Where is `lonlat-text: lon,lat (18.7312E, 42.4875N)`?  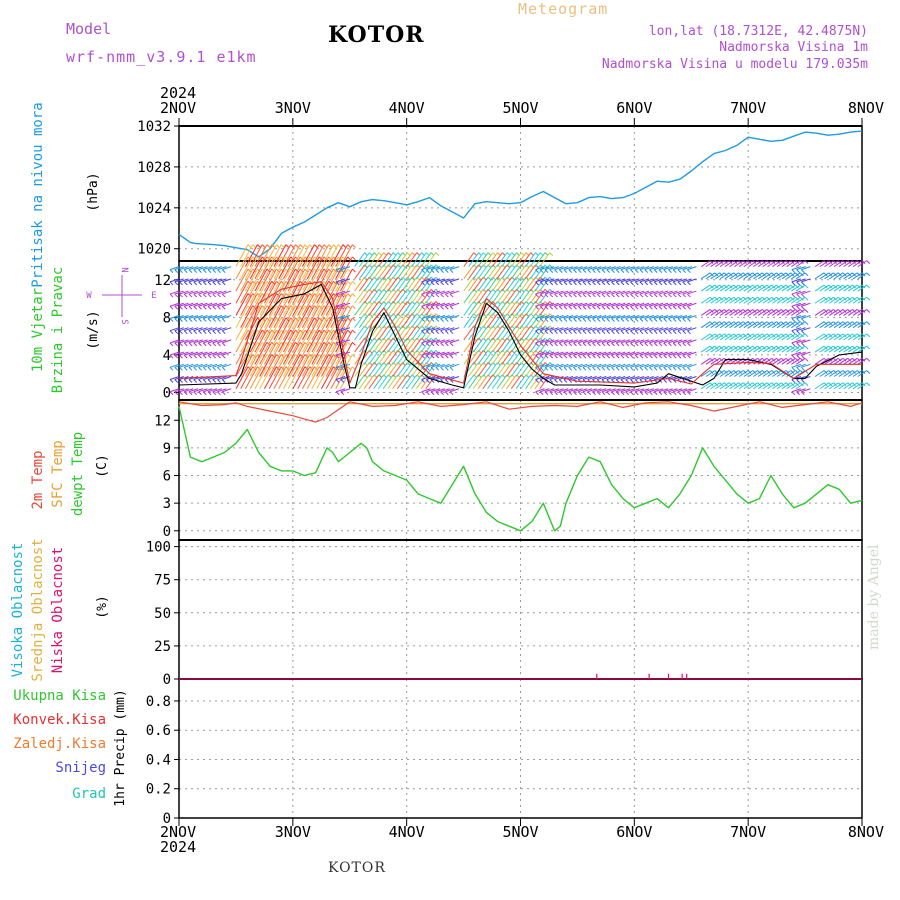
lonlat-text: lon,lat (18.7312E, 42.4875N) is located at coordinates (758, 31).